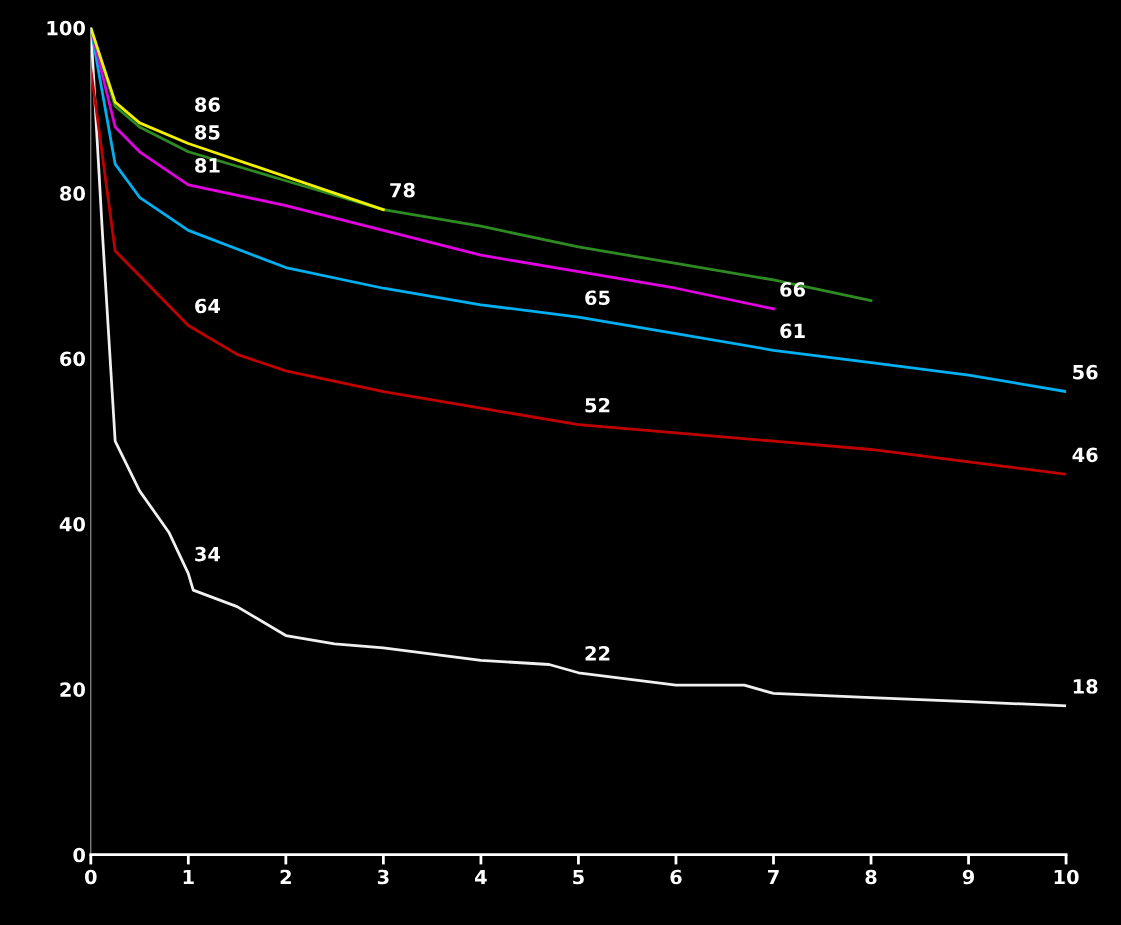 This screenshot has width=1121, height=925. Describe the element at coordinates (207, 132) in the screenshot. I see `annotation: 85` at that location.